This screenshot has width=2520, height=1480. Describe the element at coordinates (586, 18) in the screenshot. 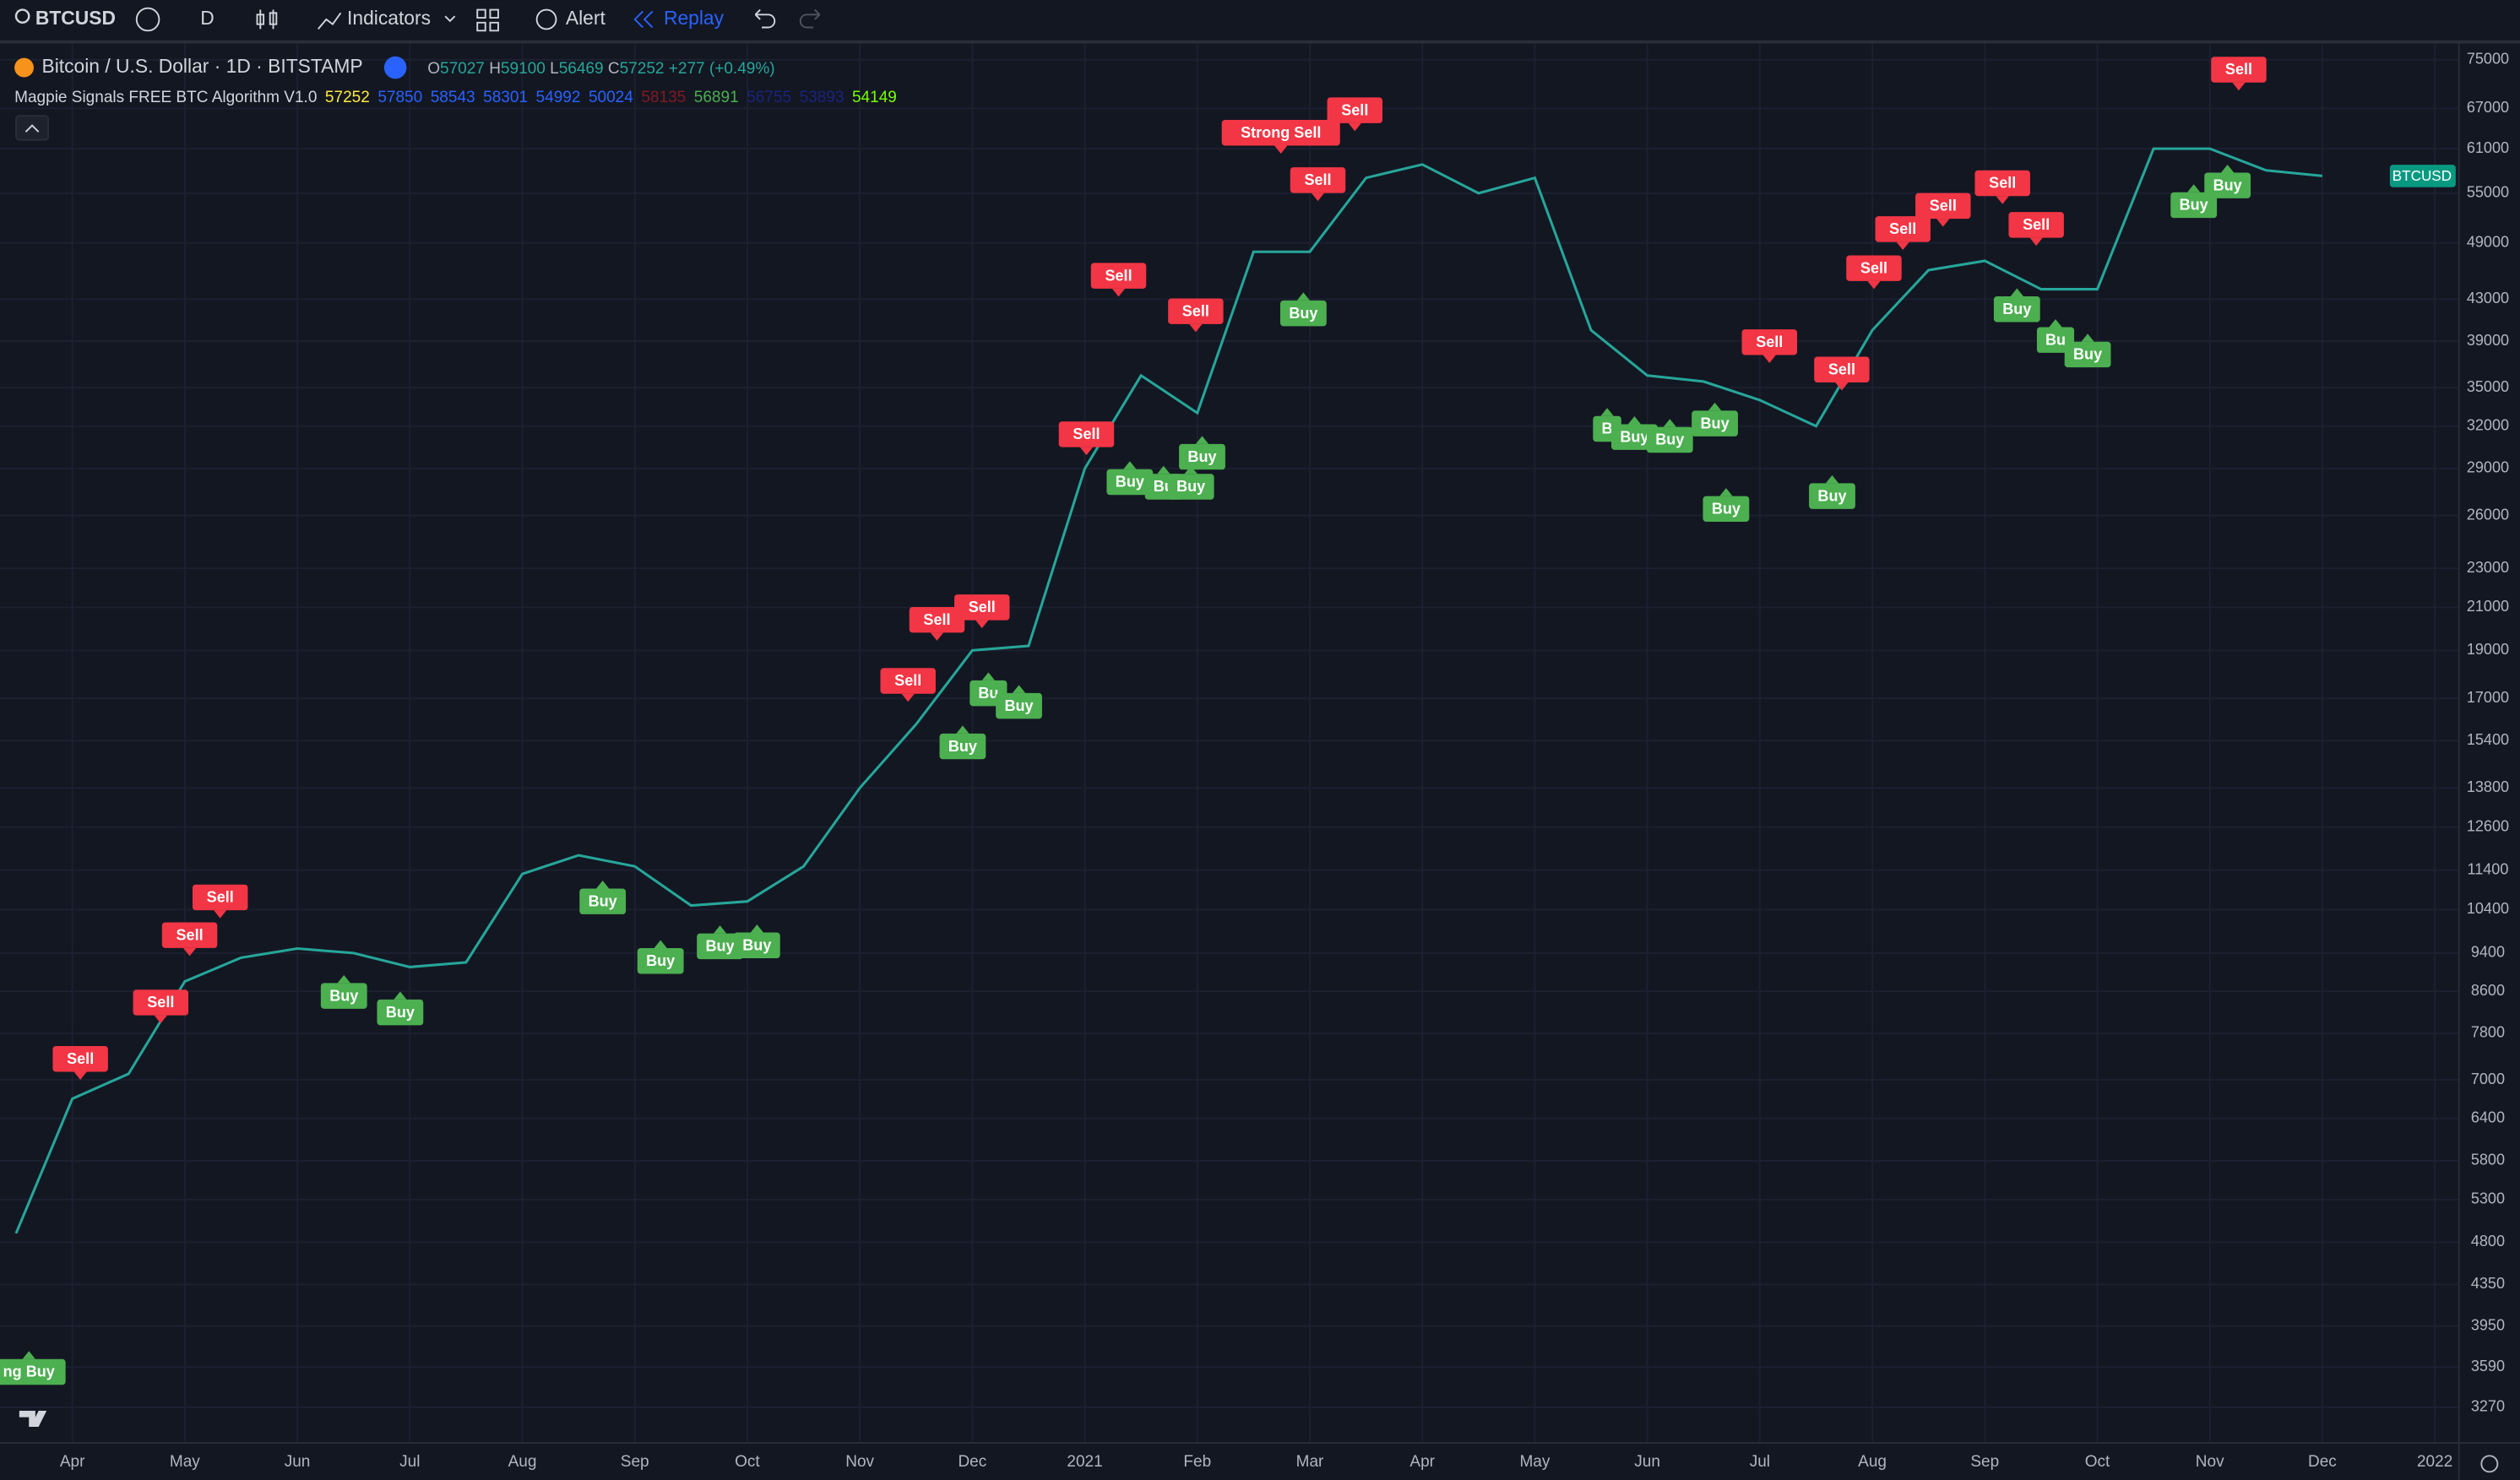

I see `alert-button: Alert` at that location.